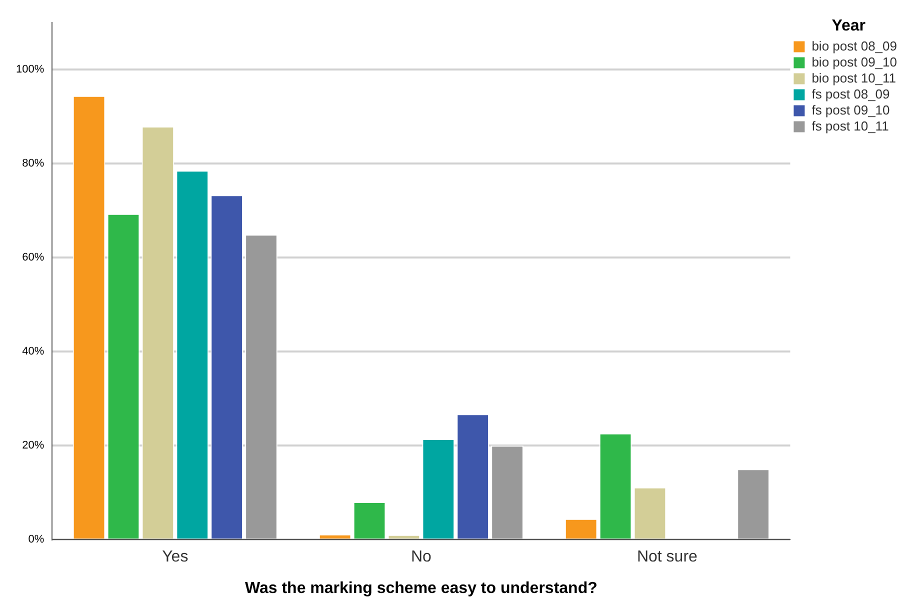  I want to click on y-tick-label: 80%, so click(33, 164).